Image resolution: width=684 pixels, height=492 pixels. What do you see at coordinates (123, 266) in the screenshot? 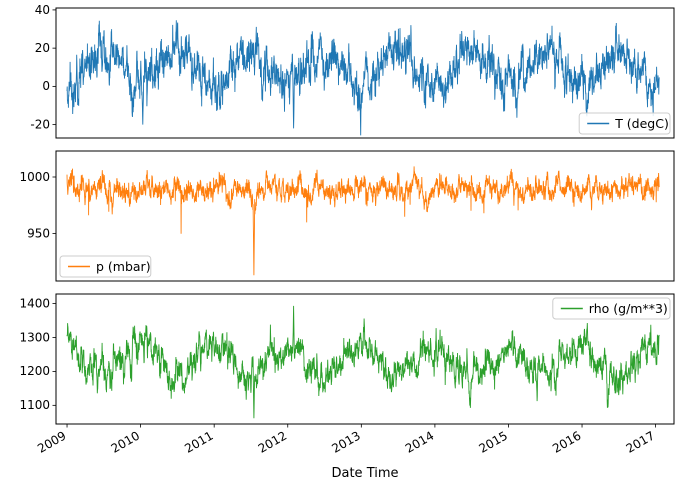
I see `legend-label: p (mbar)` at bounding box center [123, 266].